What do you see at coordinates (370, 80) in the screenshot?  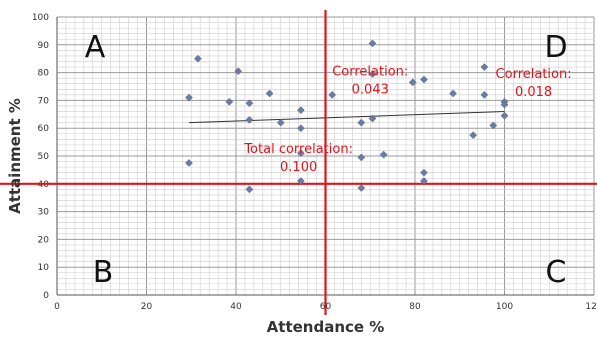 I see `correlation-annotation: Correlation: 0.043` at bounding box center [370, 80].